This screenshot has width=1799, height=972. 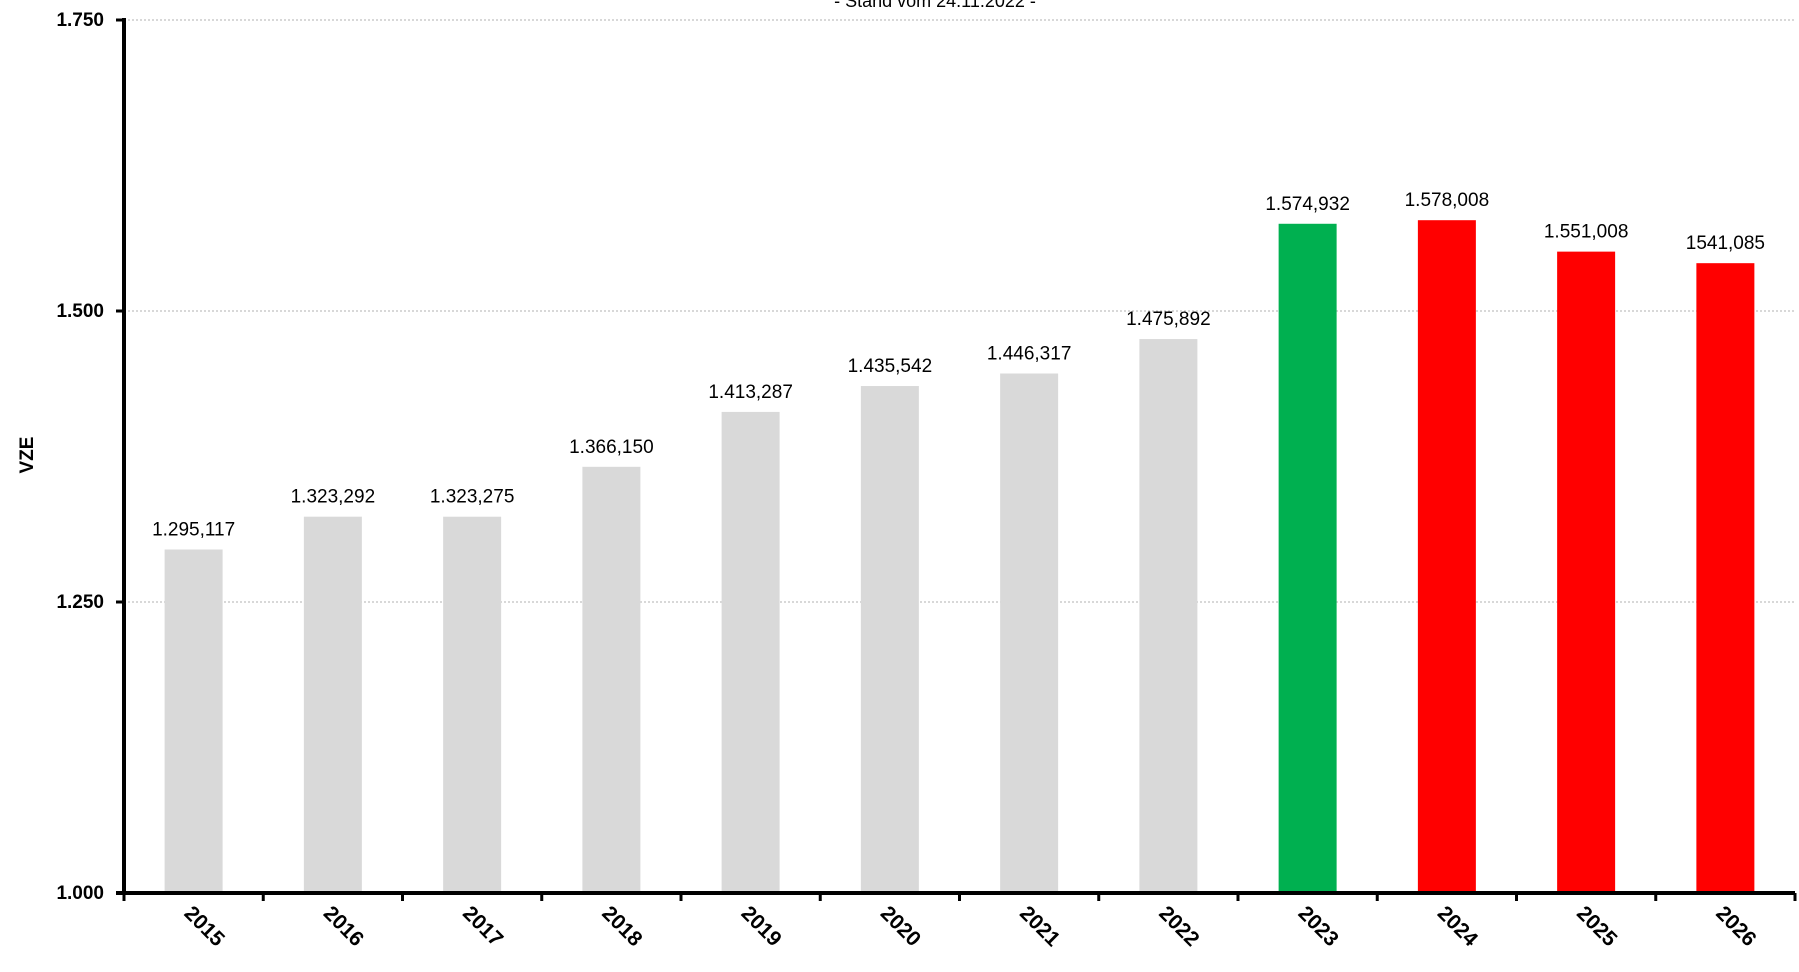 What do you see at coordinates (27, 455) in the screenshot?
I see `y-axis-label: VZE` at bounding box center [27, 455].